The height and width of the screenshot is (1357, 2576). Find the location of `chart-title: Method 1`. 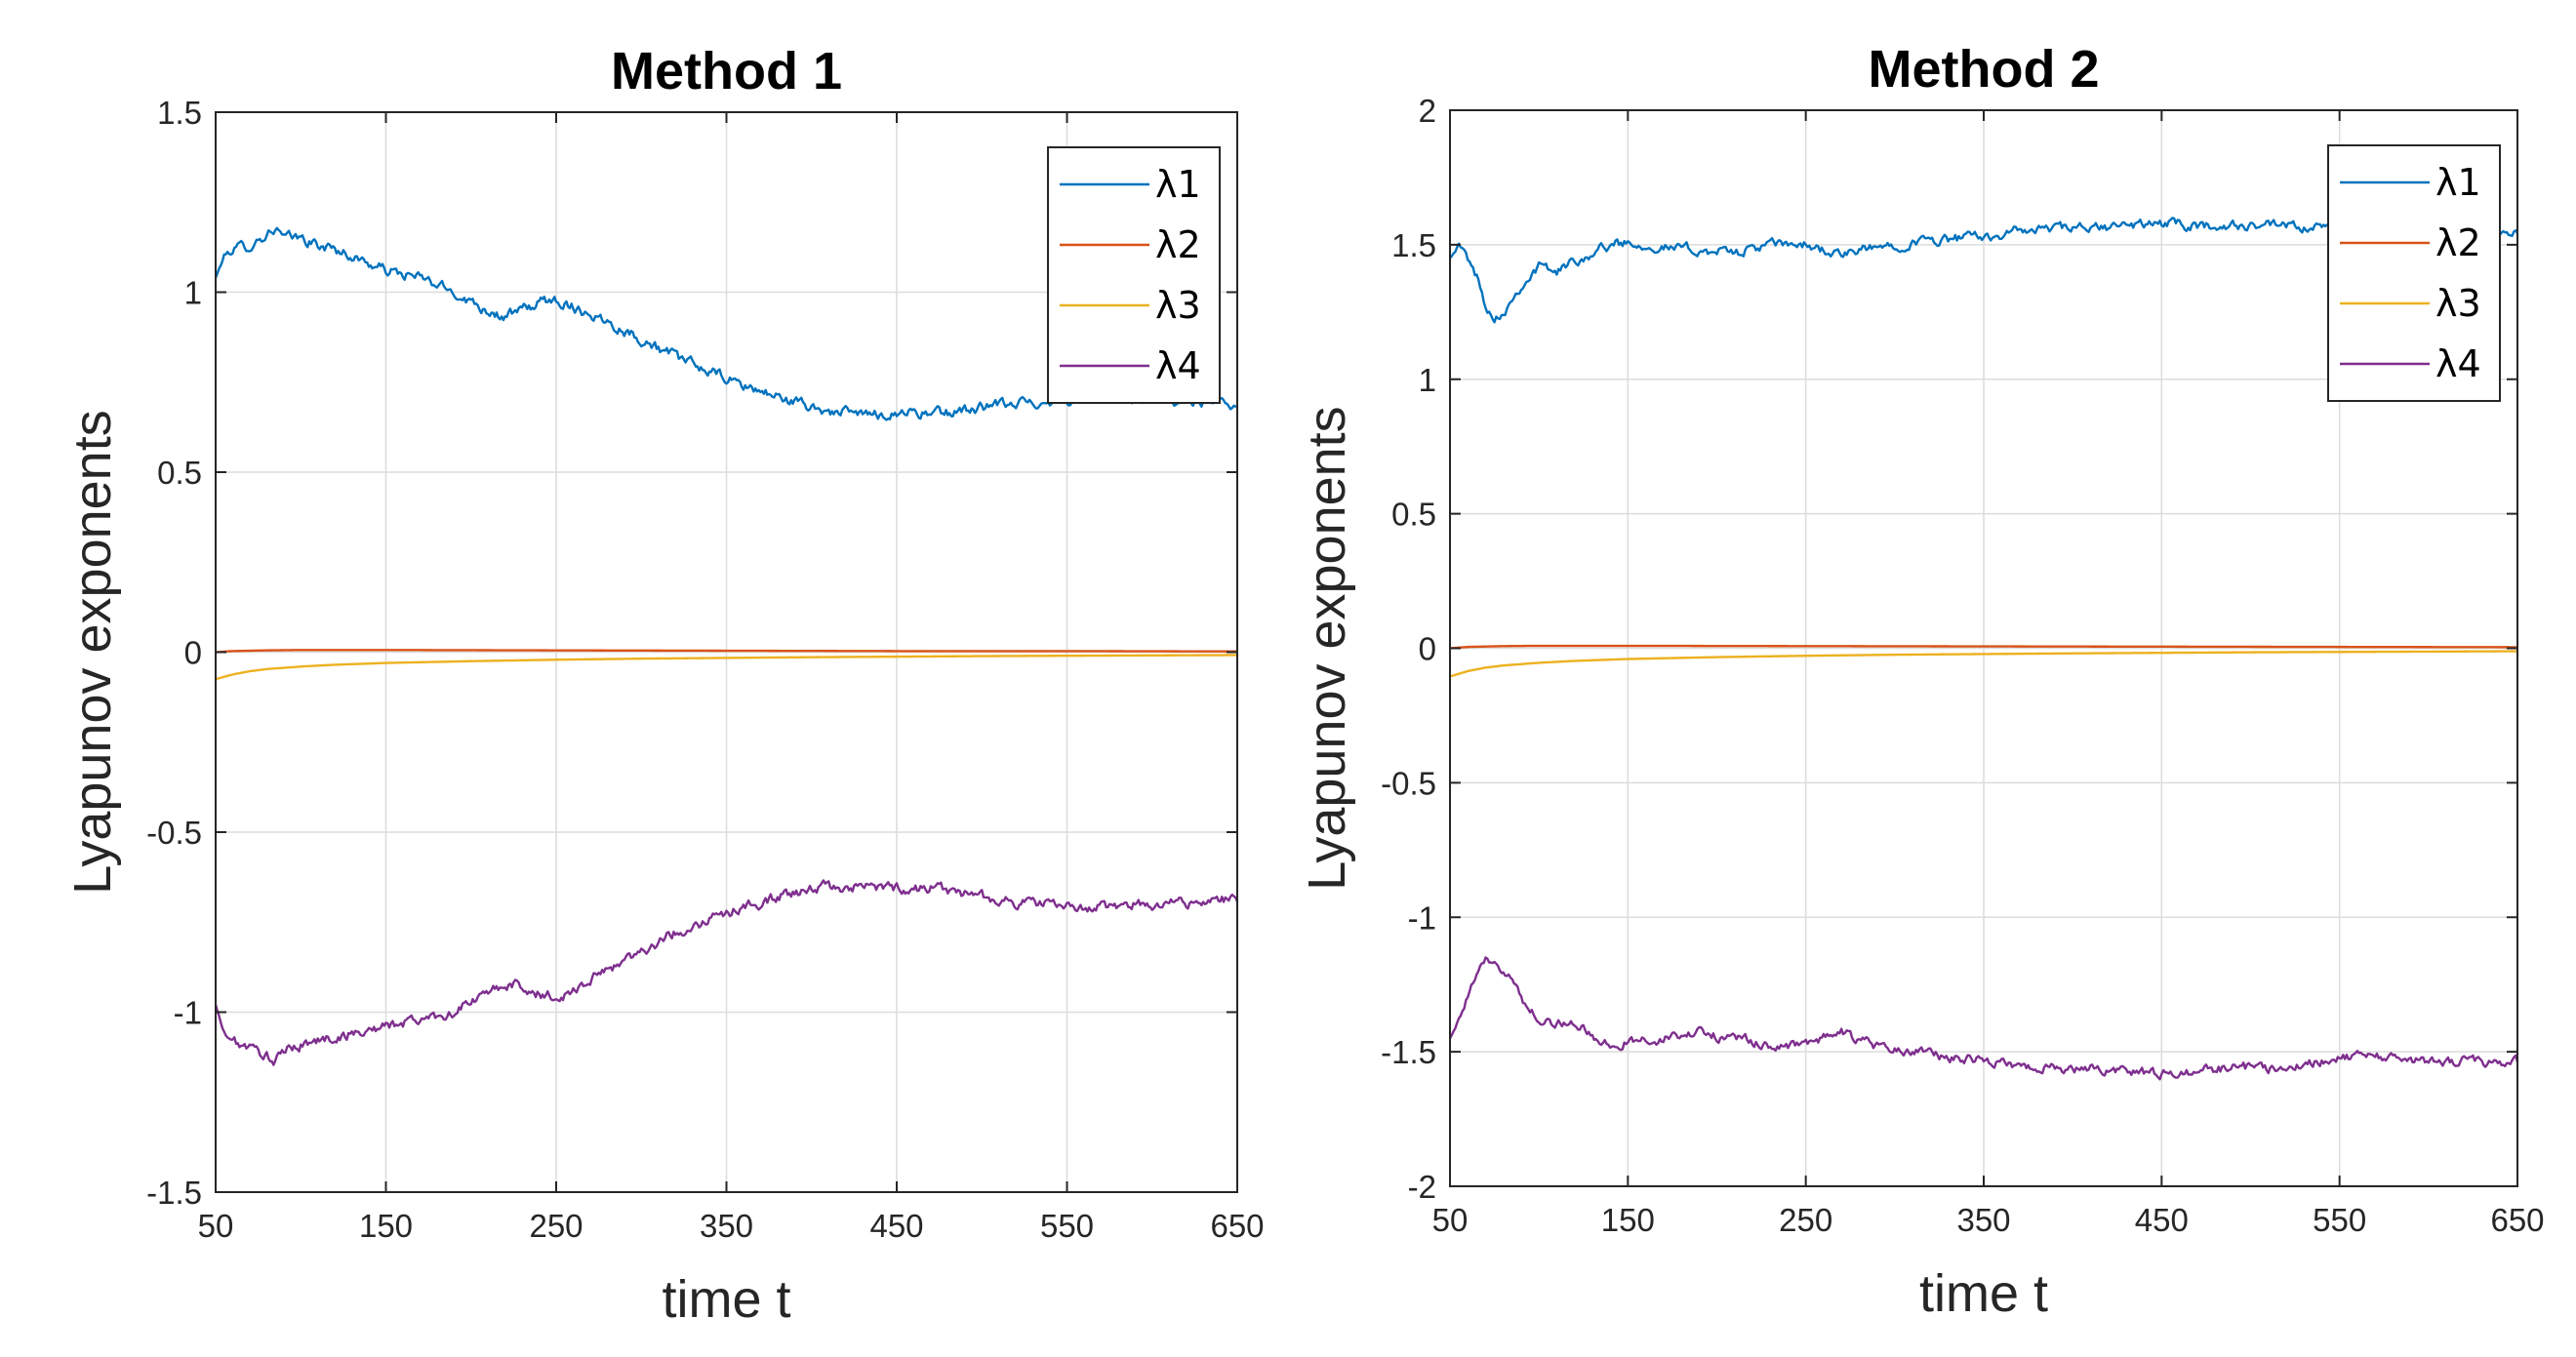

chart-title: Method 1 is located at coordinates (726, 71).